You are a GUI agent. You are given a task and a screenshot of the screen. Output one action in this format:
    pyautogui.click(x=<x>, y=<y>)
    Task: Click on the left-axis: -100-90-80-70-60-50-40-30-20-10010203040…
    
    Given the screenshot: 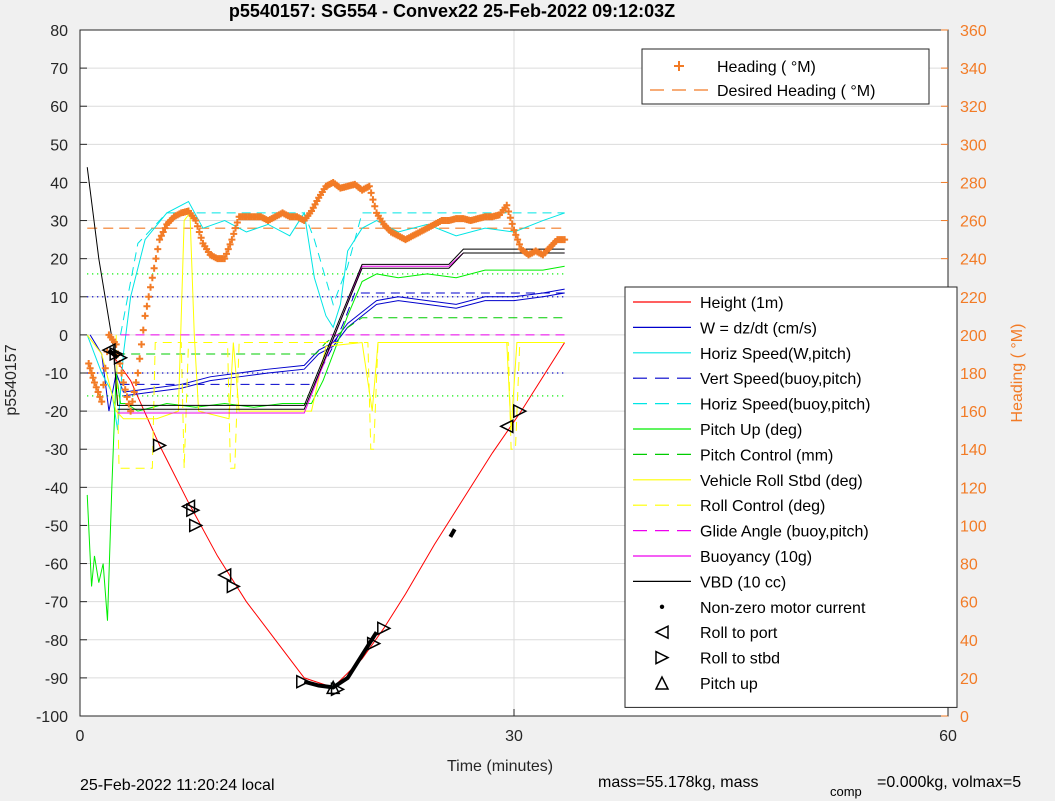 What is the action you would take?
    pyautogui.click(x=61, y=374)
    